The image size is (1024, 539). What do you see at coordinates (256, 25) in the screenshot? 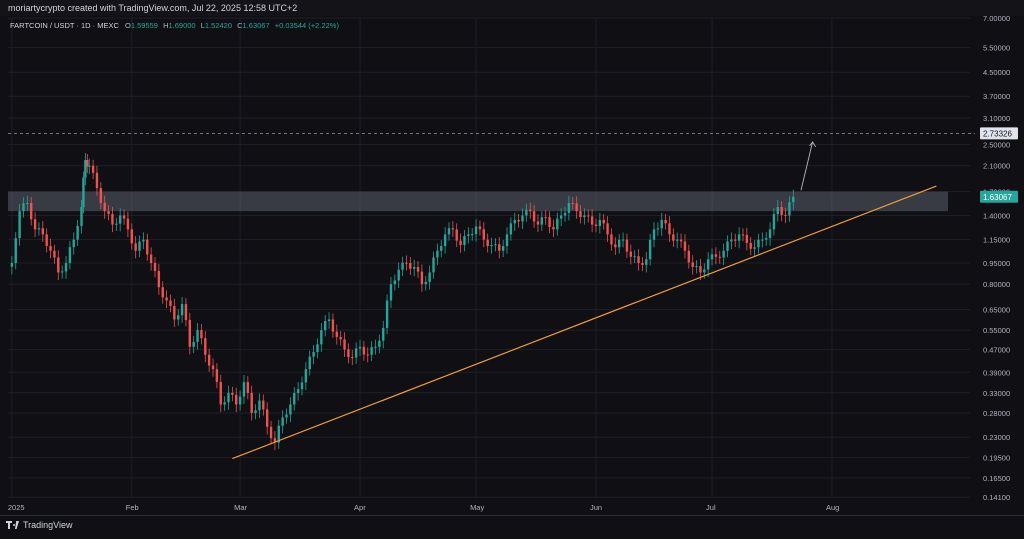
I see `close-value: 1.63067` at bounding box center [256, 25].